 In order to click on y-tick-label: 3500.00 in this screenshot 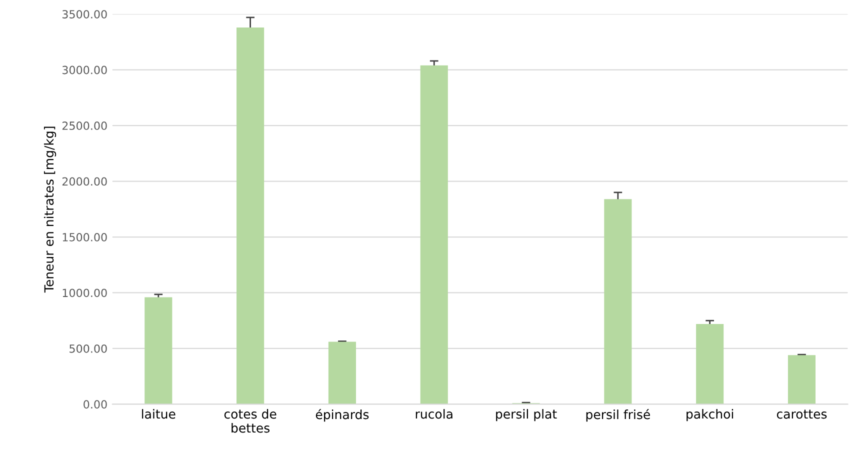, I will do `click(84, 14)`.